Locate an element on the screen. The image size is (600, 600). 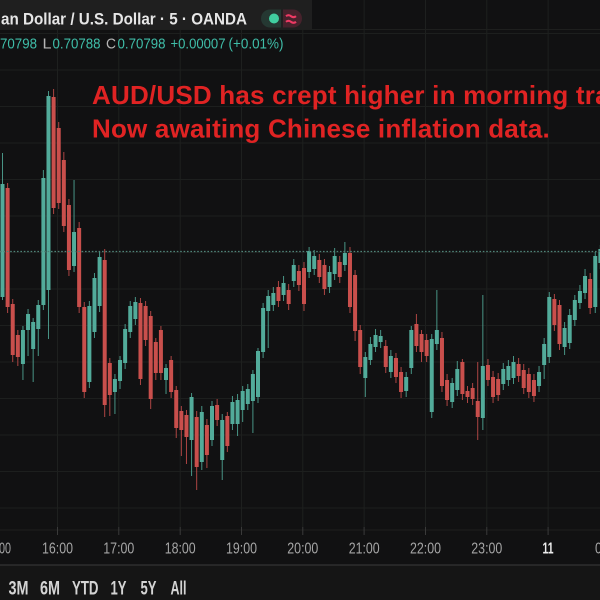
svg-text: 23:00 is located at coordinates (486, 549).